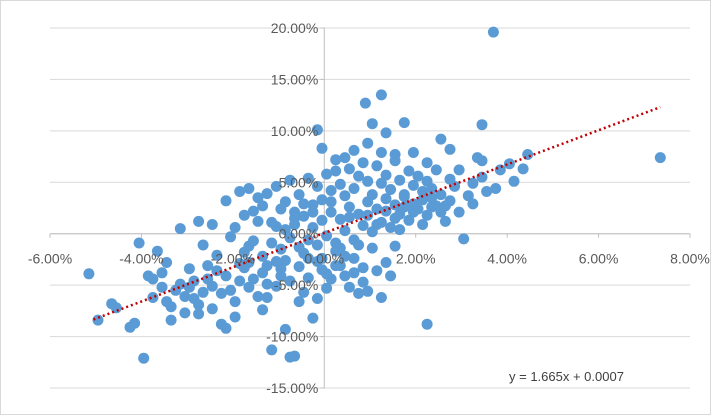  Describe the element at coordinates (566, 376) in the screenshot. I see `trendline-equation: y = 1.665x + 0.0007` at that location.